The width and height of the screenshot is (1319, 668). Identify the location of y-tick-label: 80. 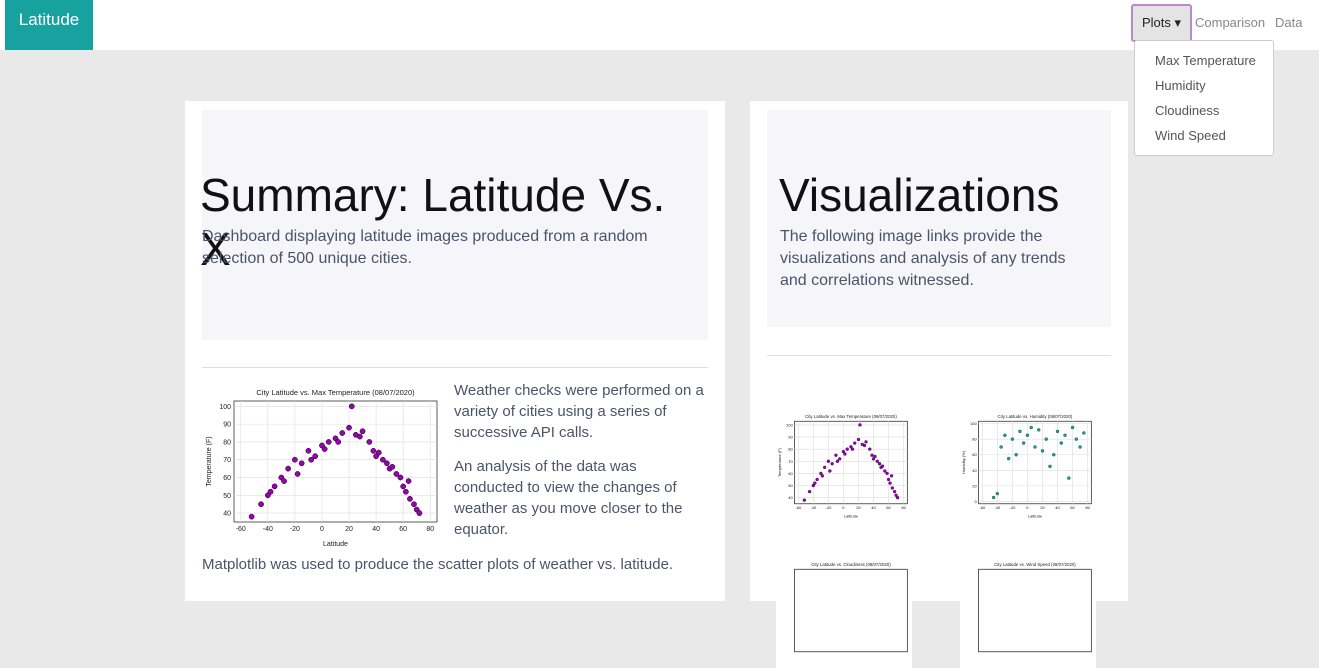
(790, 449).